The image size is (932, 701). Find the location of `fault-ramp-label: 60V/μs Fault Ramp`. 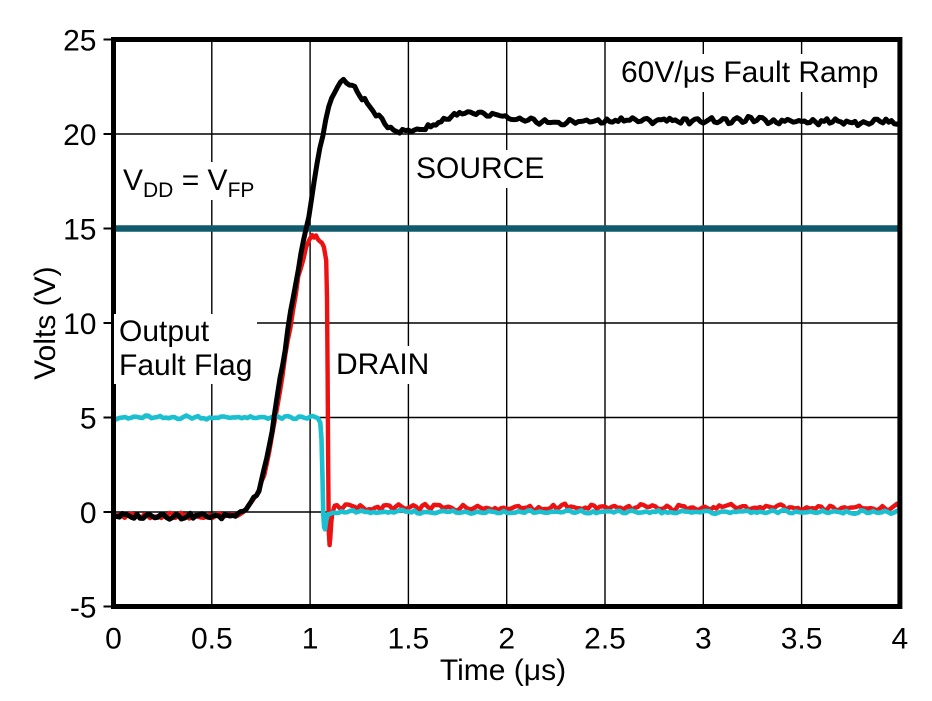

fault-ramp-label: 60V/μs Fault Ramp is located at coordinates (750, 73).